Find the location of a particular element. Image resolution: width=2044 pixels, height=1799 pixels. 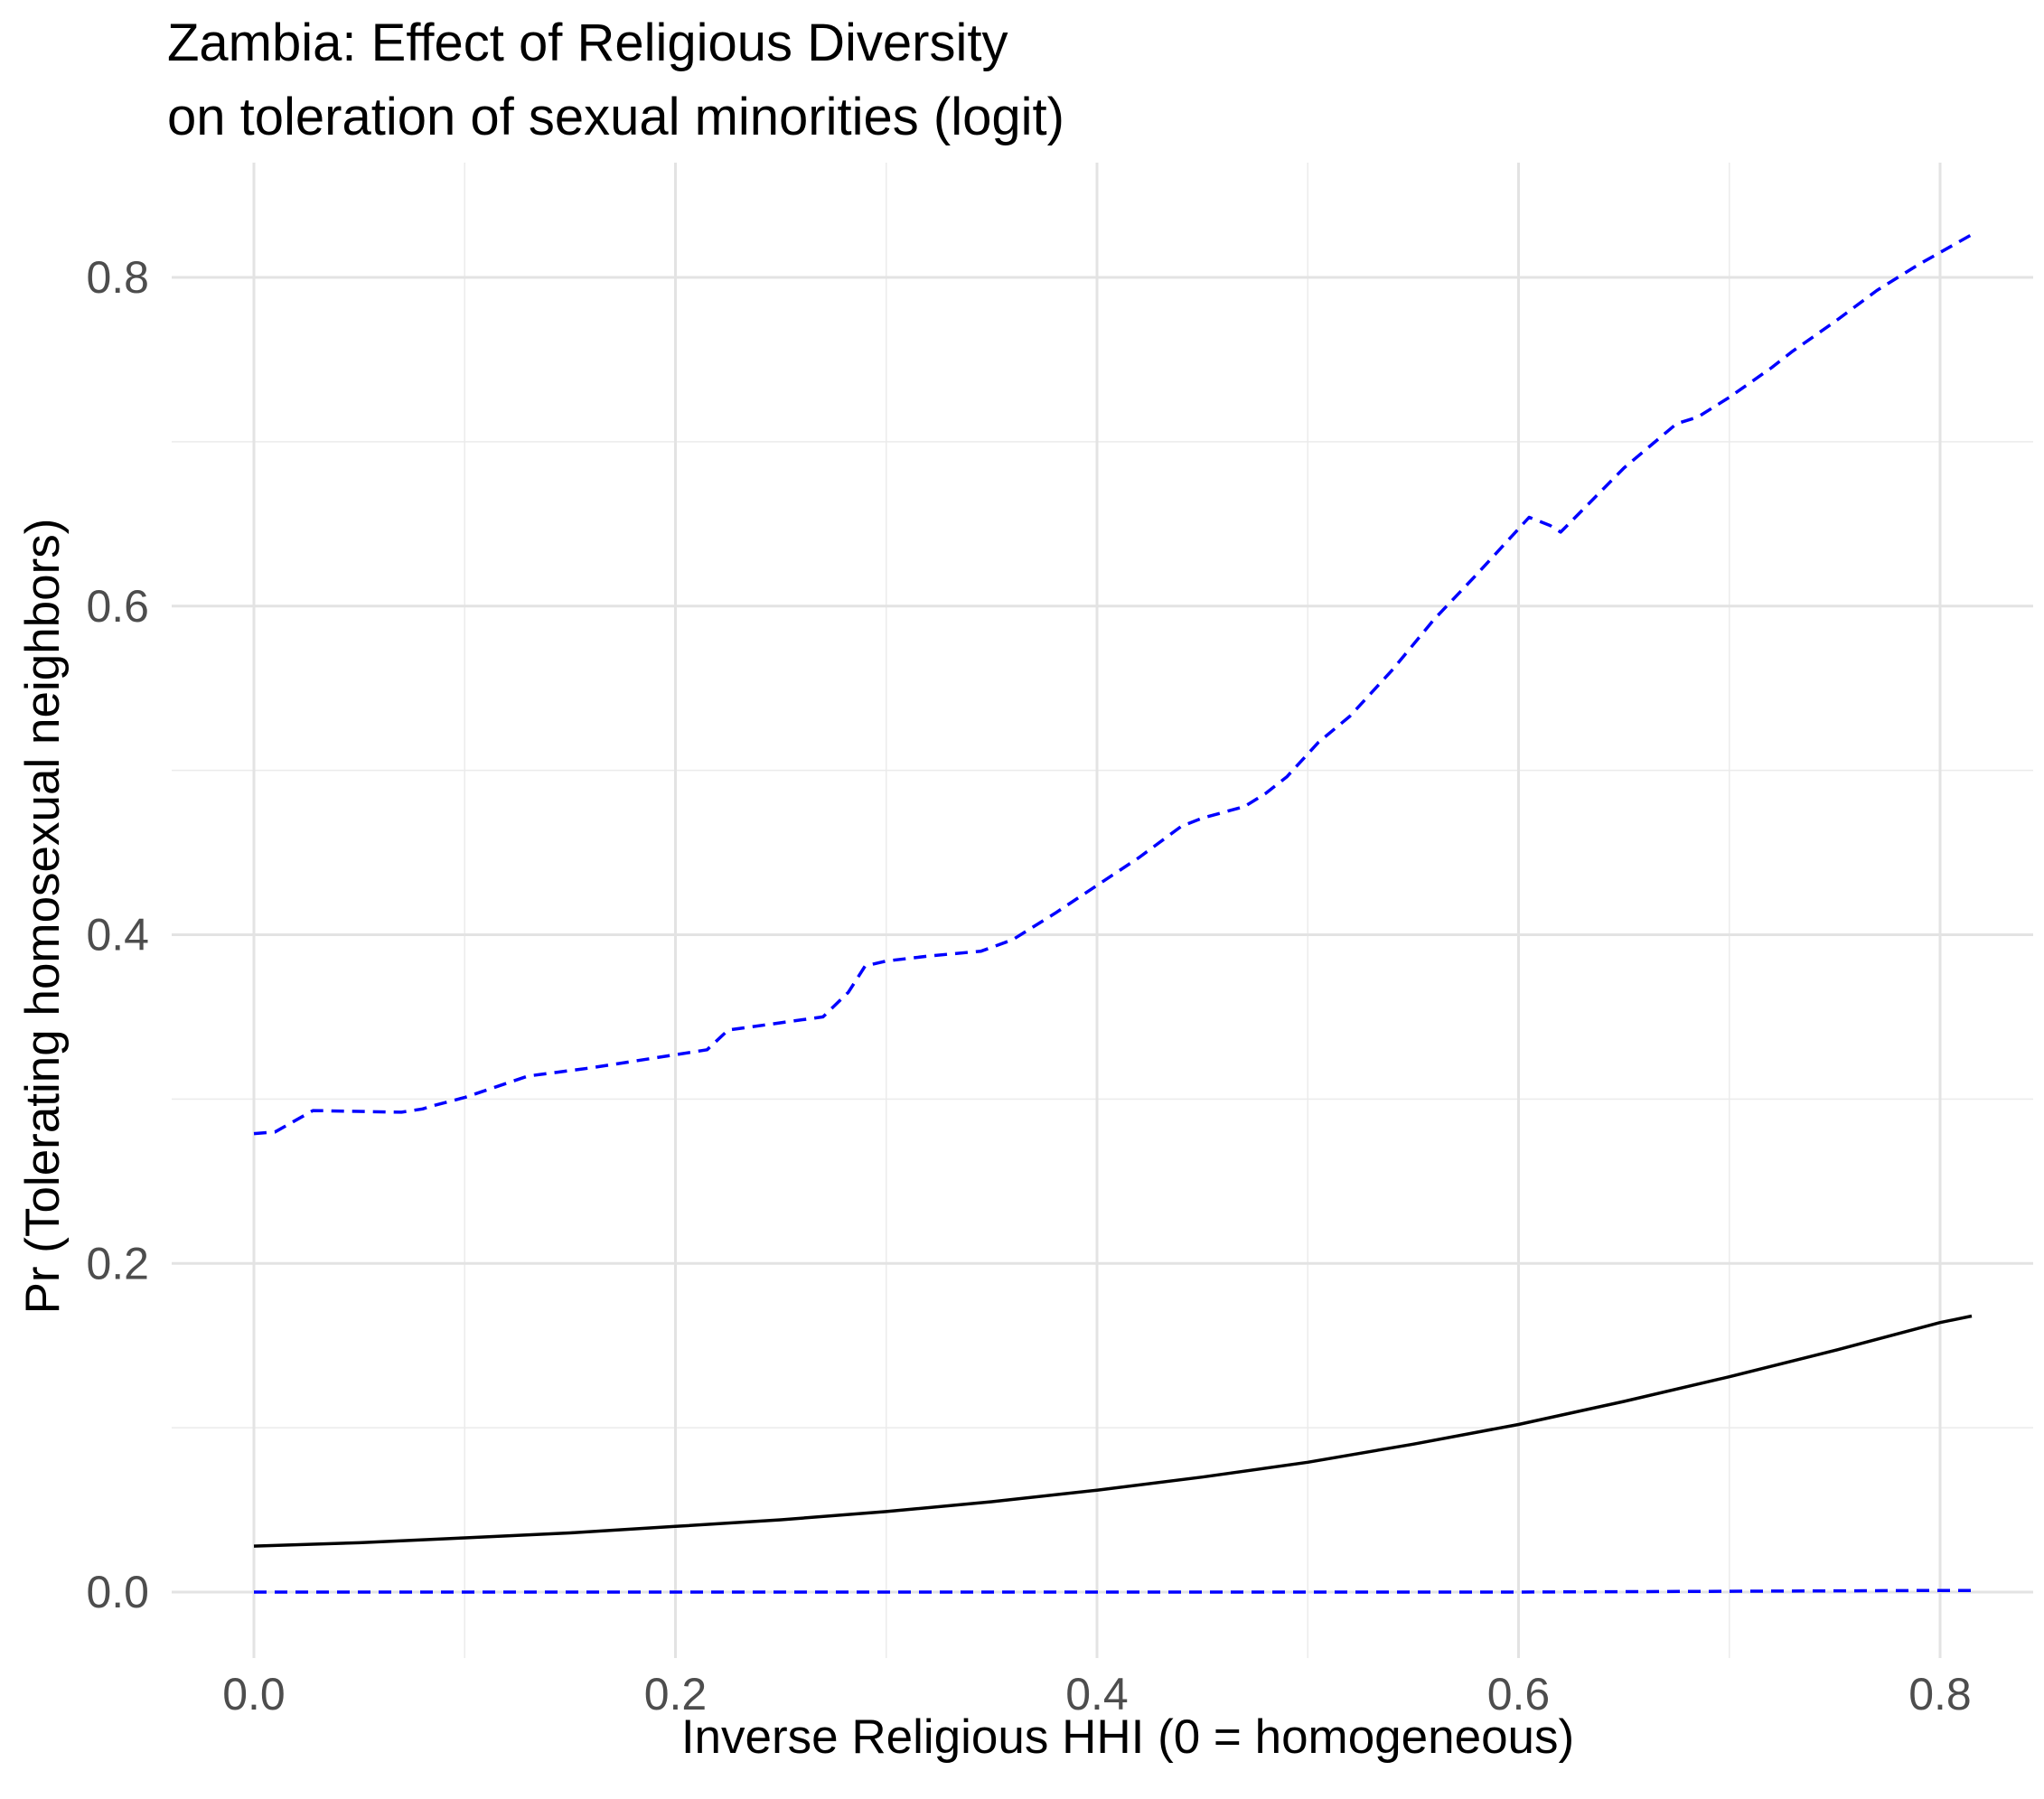

y-tick-labels: 0.0 0.2 0.4 0.6 0.8 is located at coordinates (118, 934).